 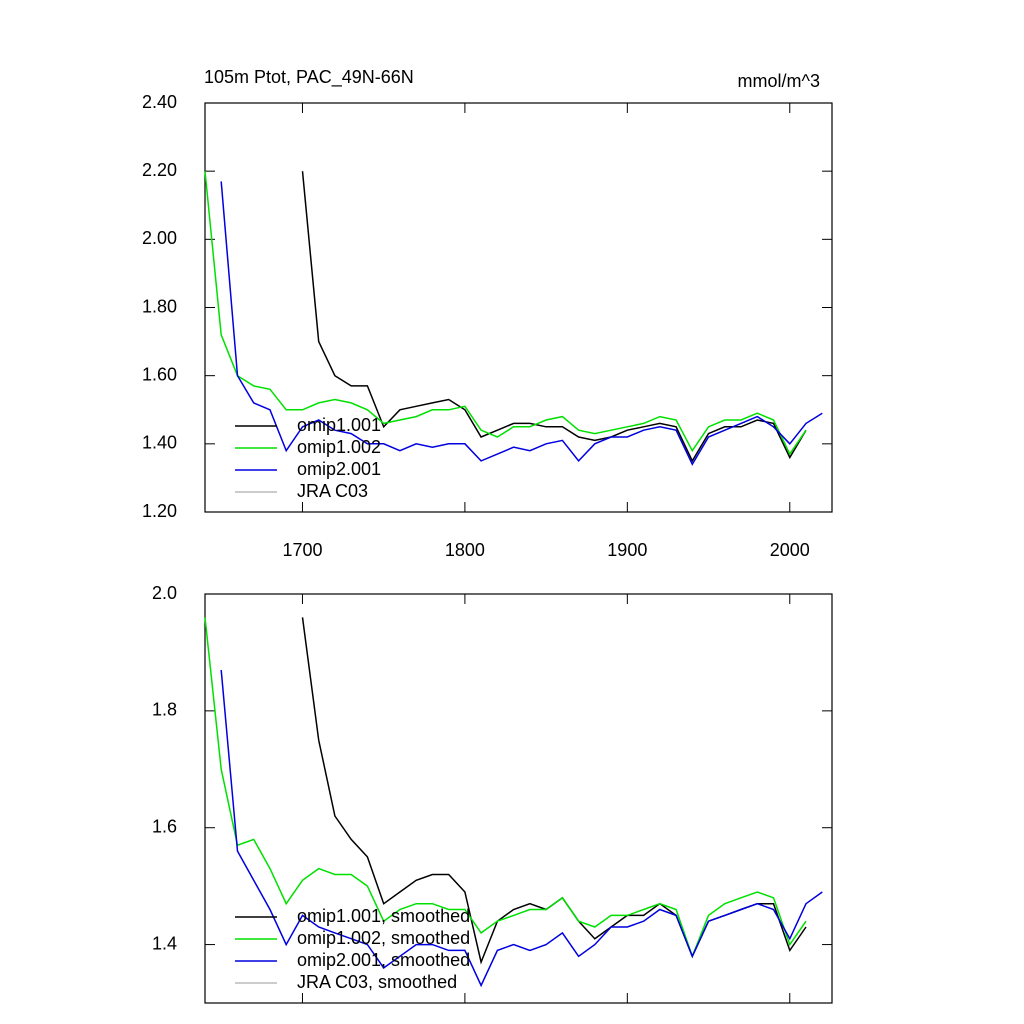 What do you see at coordinates (383, 916) in the screenshot?
I see `legend-label: omip1.001, smoothed` at bounding box center [383, 916].